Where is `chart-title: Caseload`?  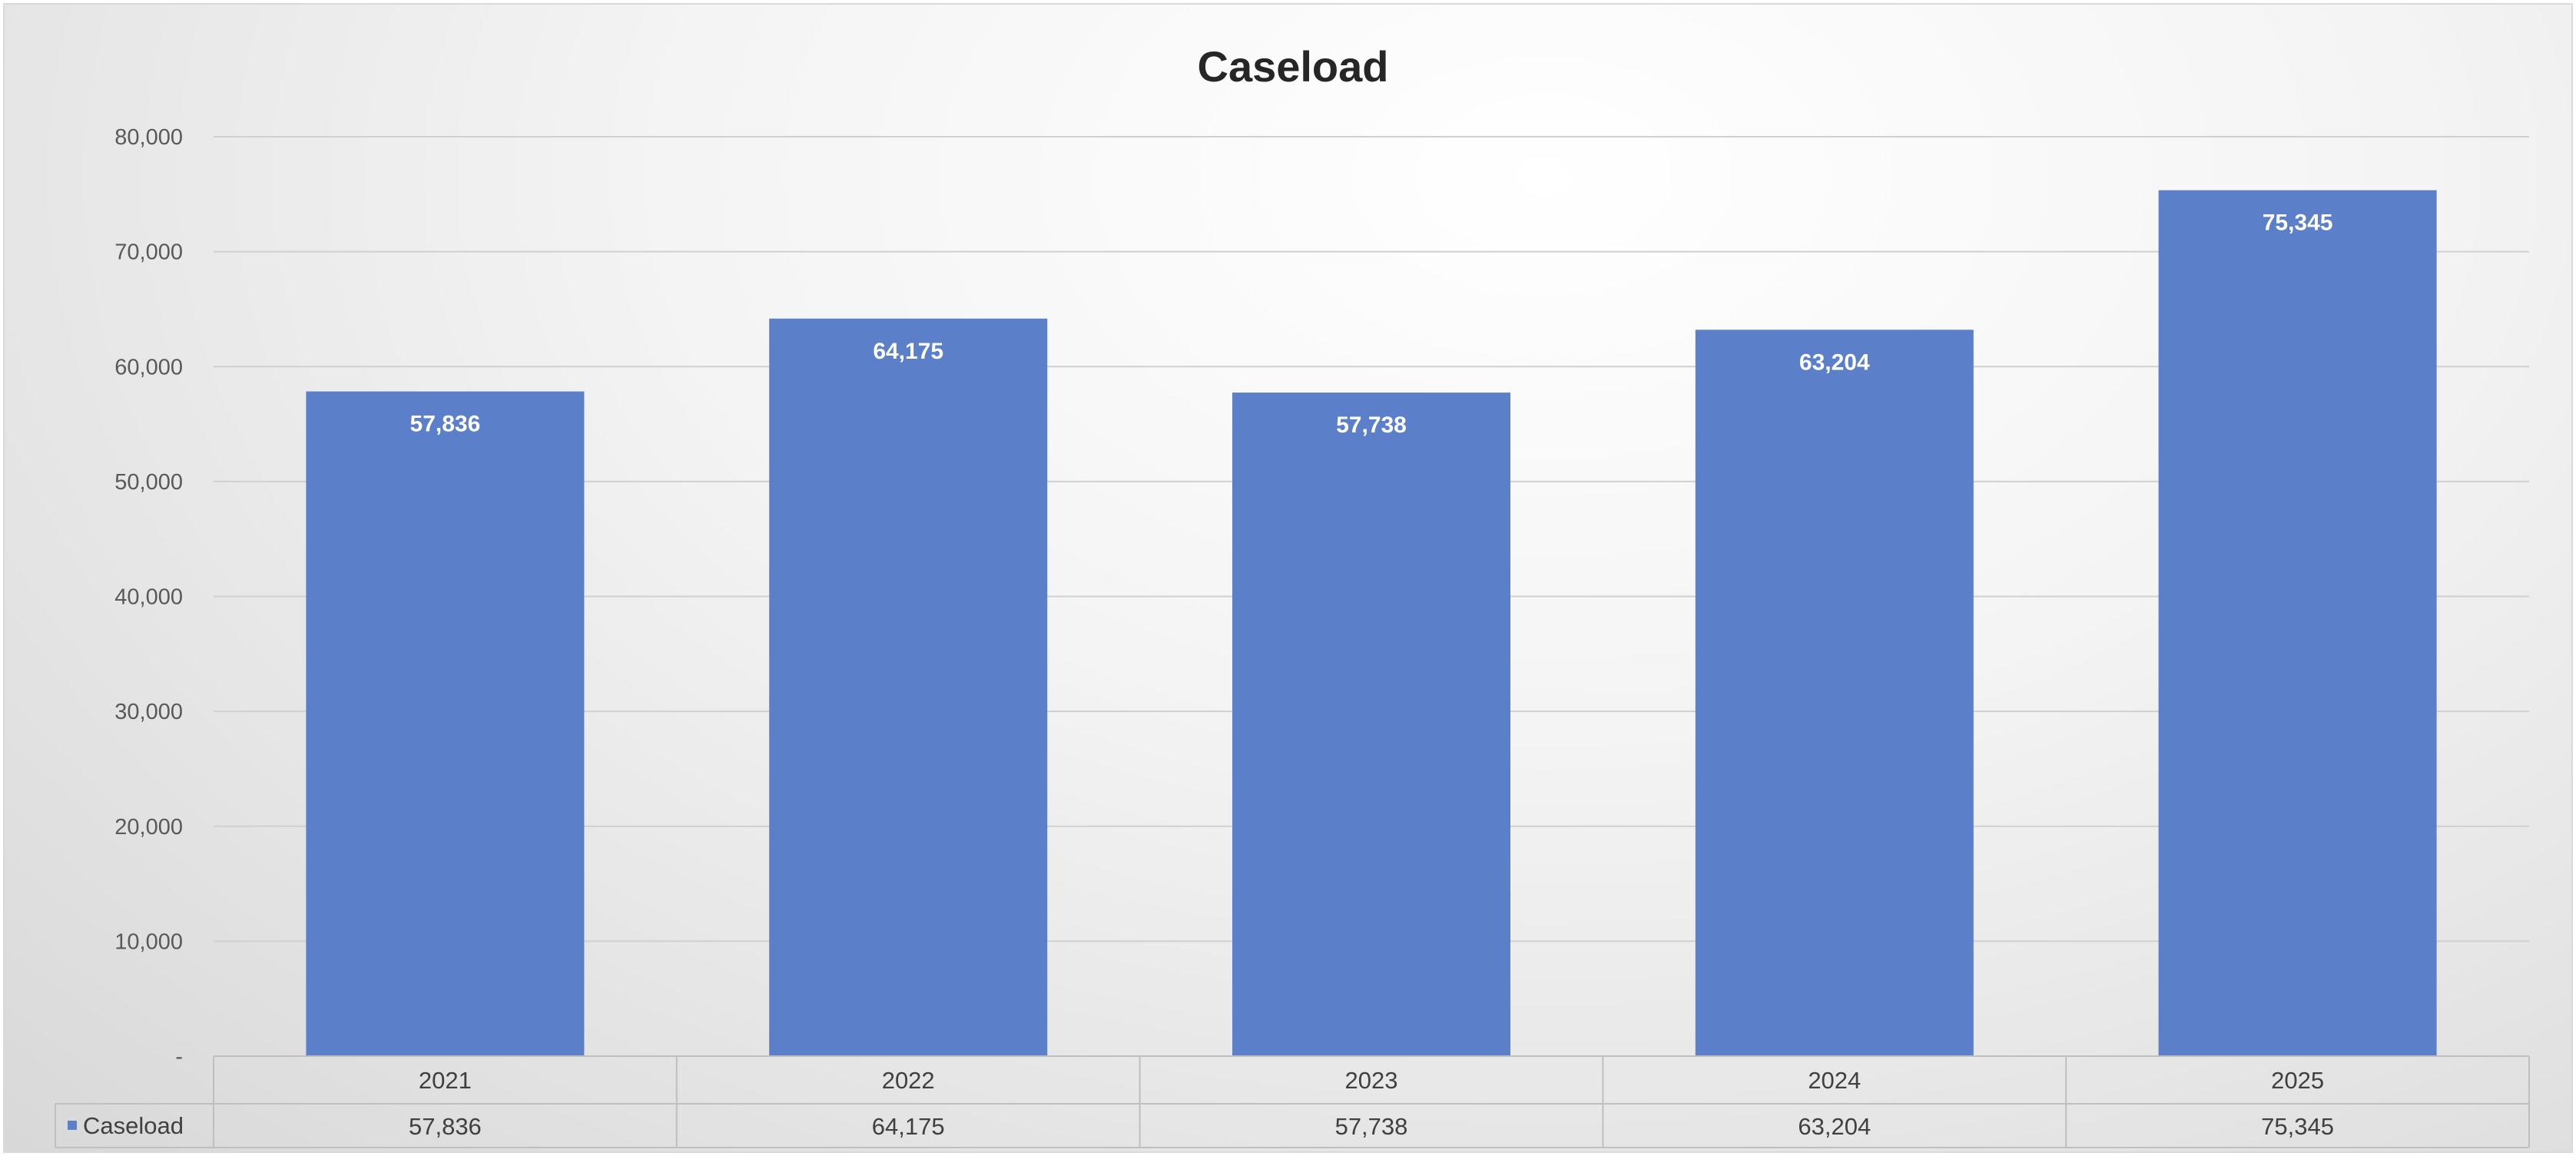
chart-title: Caseload is located at coordinates (1293, 66).